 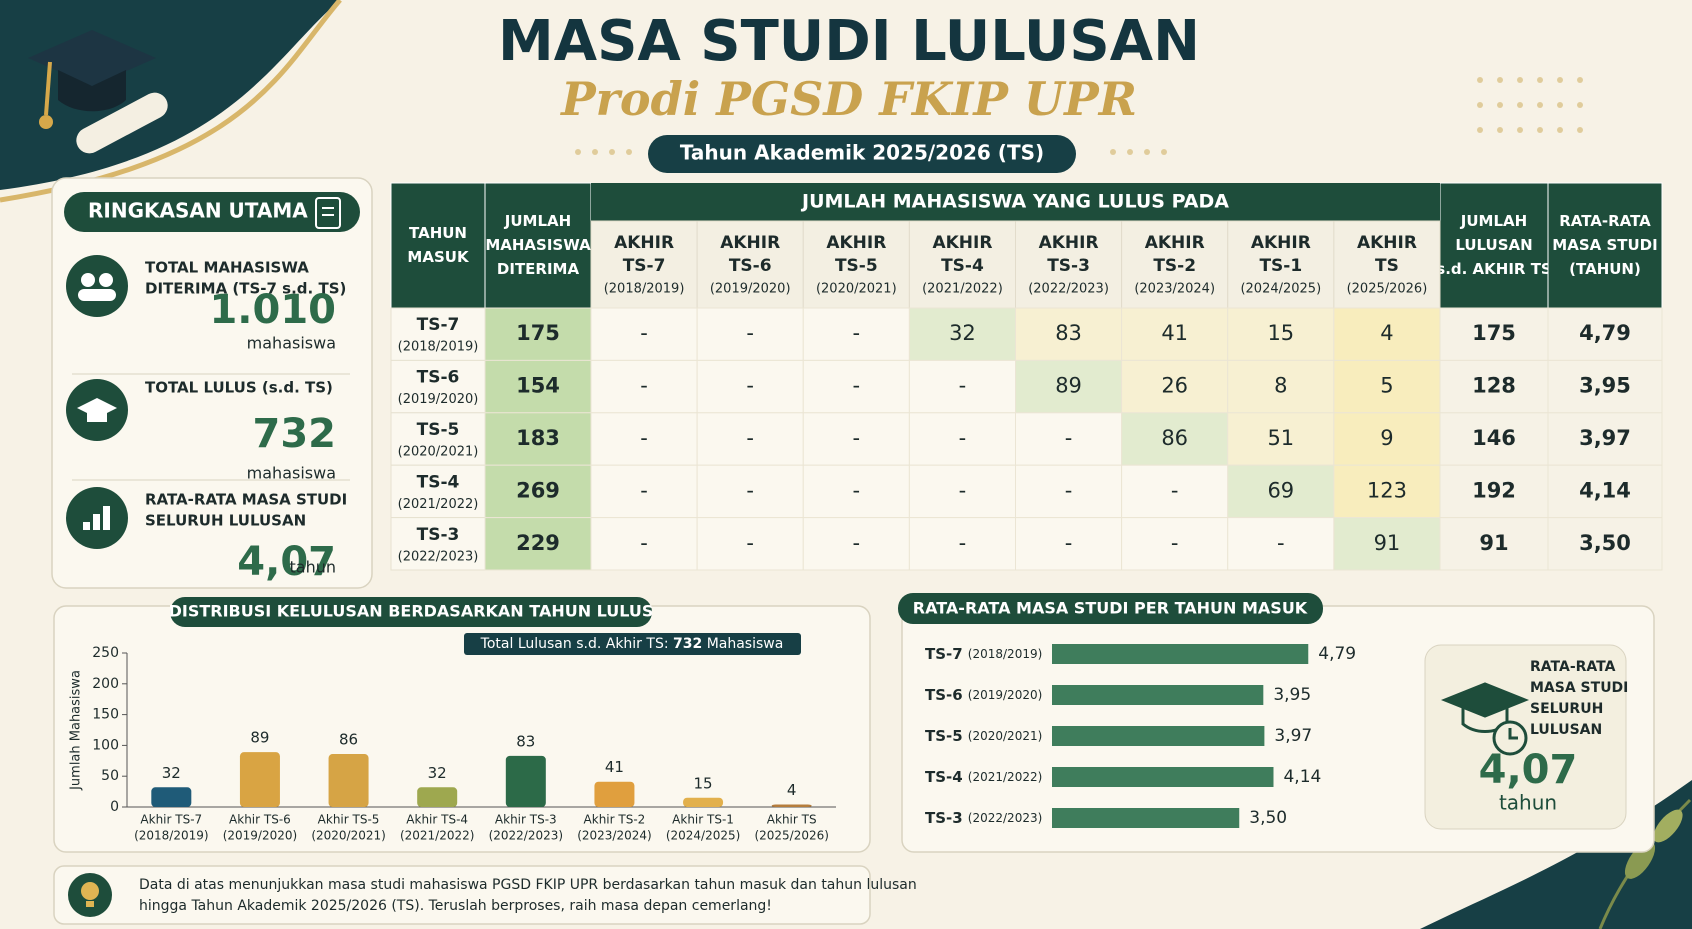 I want to click on summary-label: TOTAL MAHASISWA, so click(x=227, y=268).